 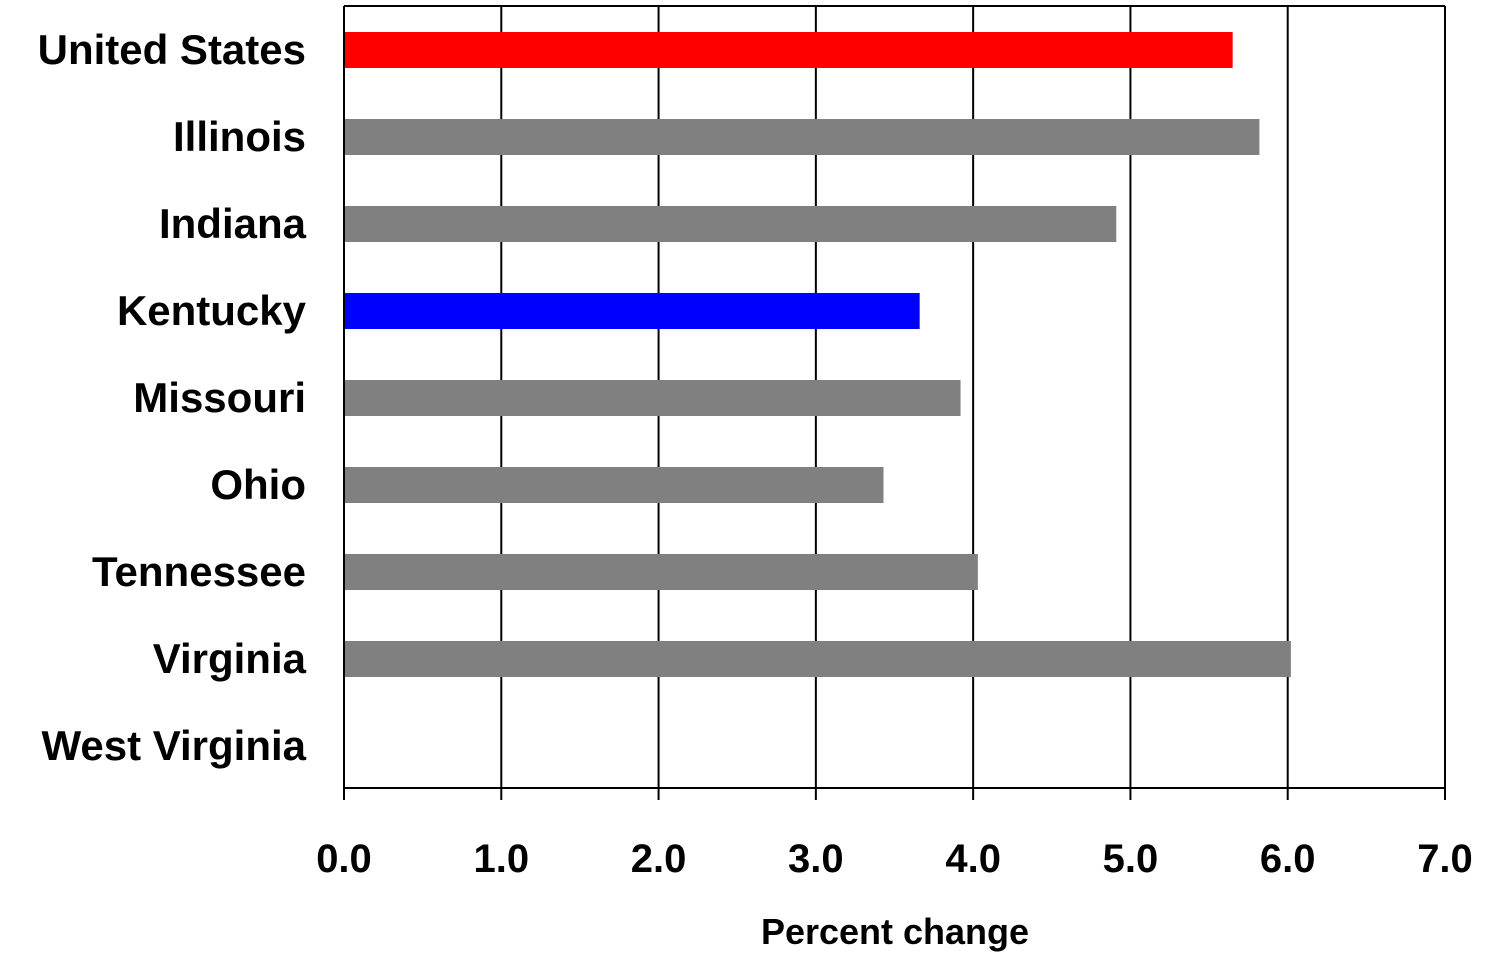 I want to click on y-category-label: Kentucky, so click(x=212, y=310).